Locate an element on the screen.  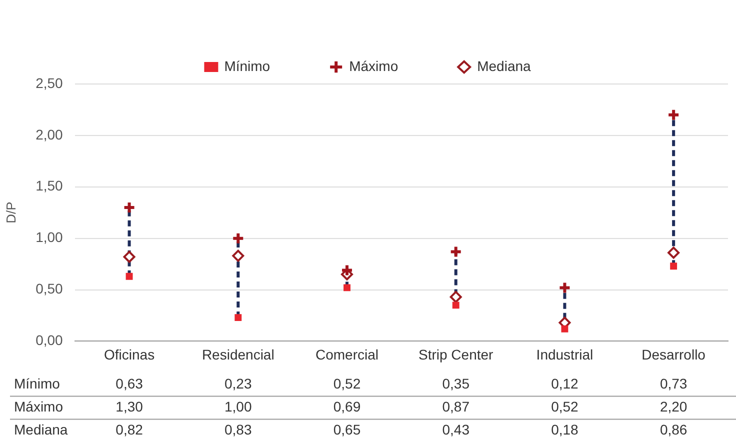
data-label: 0,87 is located at coordinates (456, 406).